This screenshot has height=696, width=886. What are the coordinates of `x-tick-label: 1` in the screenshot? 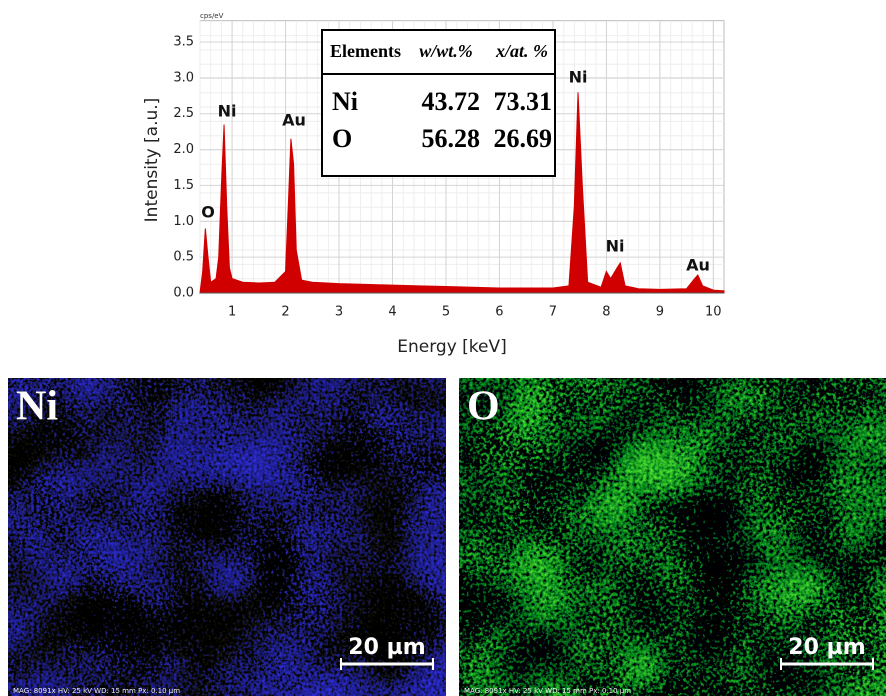 It's located at (232, 312).